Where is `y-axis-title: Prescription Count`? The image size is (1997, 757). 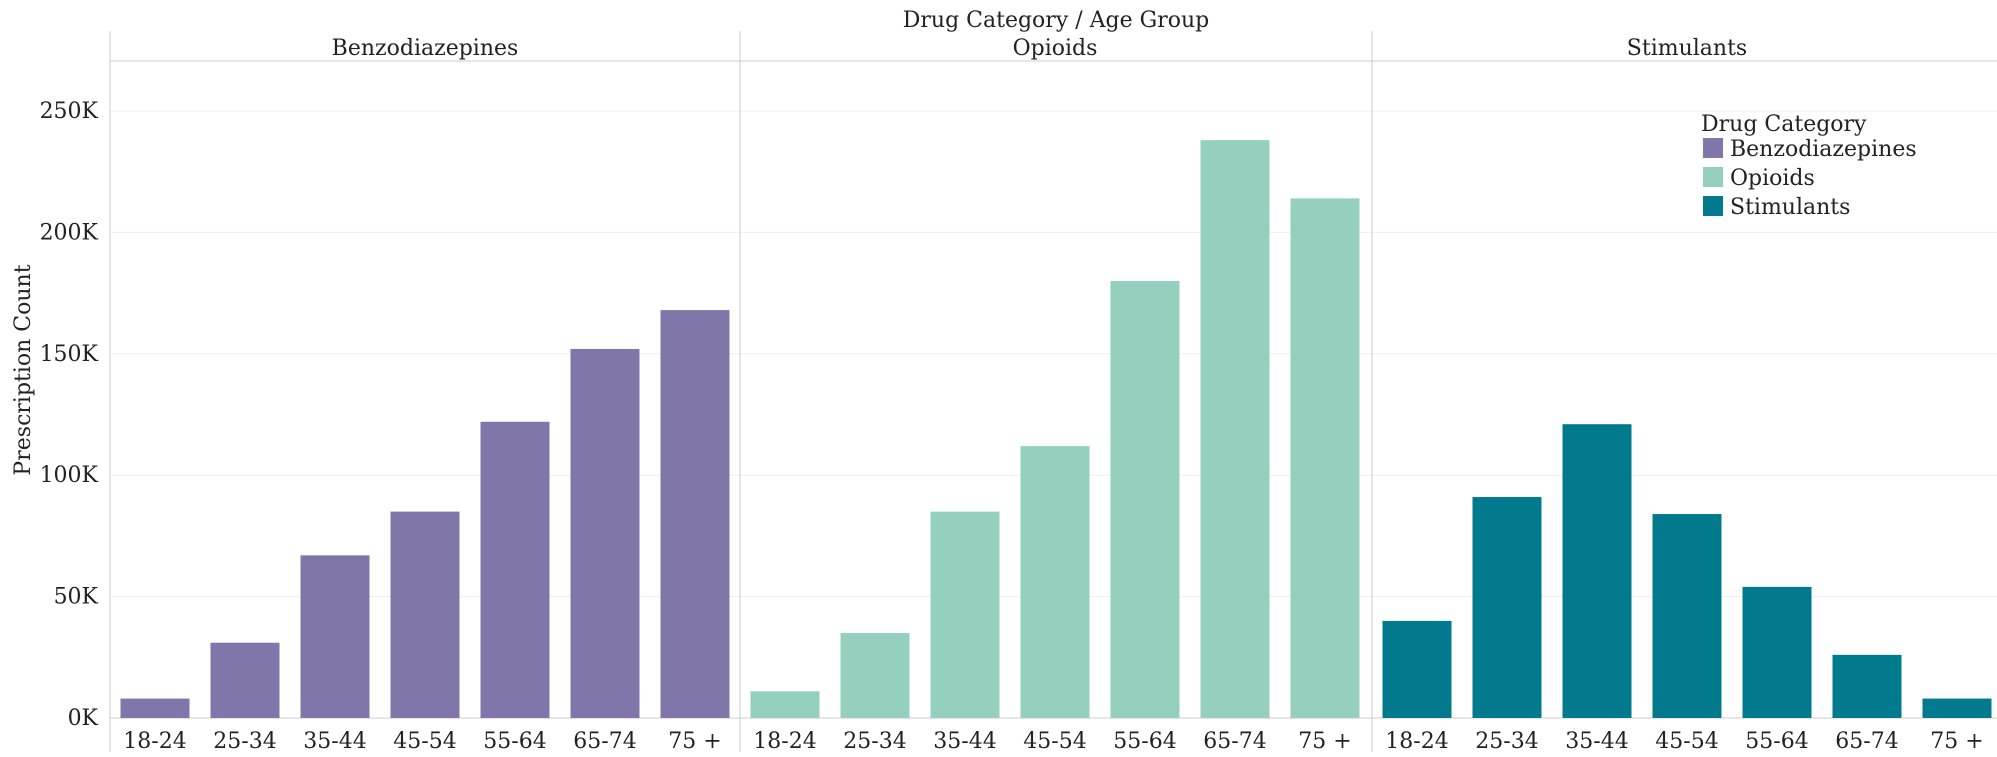
y-axis-title: Prescription Count is located at coordinates (23, 369).